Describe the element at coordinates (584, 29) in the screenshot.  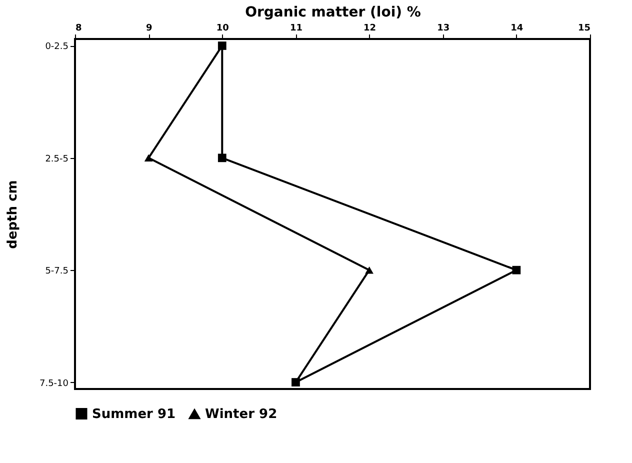
I see `x-tick-label: 15` at that location.